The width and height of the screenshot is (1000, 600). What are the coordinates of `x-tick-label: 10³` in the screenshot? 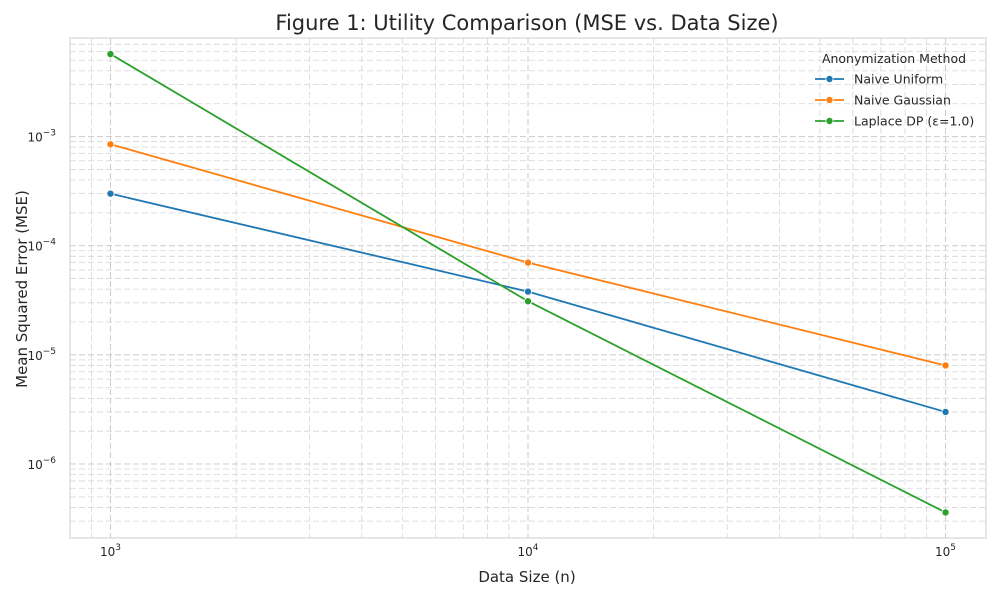 It's located at (110, 551).